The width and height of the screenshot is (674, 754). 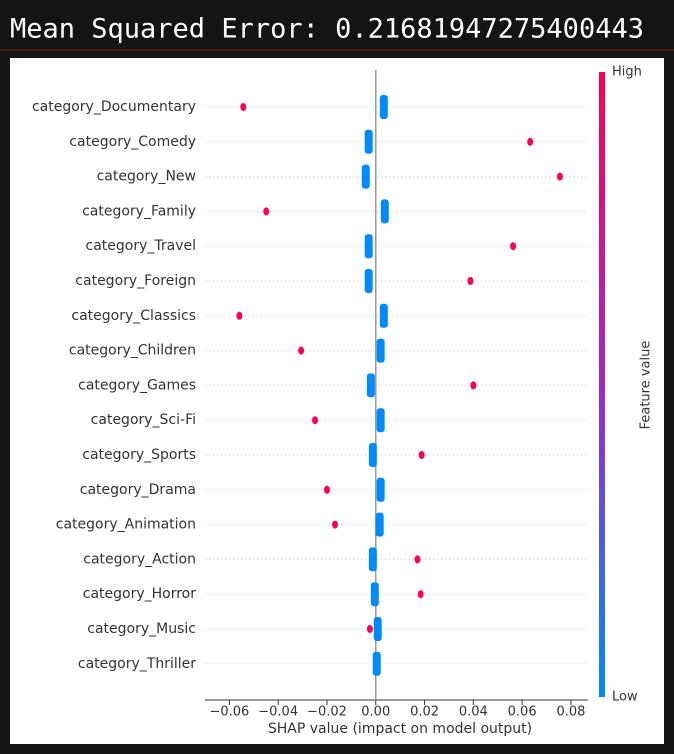 What do you see at coordinates (602, 384) in the screenshot?
I see `colorbar` at bounding box center [602, 384].